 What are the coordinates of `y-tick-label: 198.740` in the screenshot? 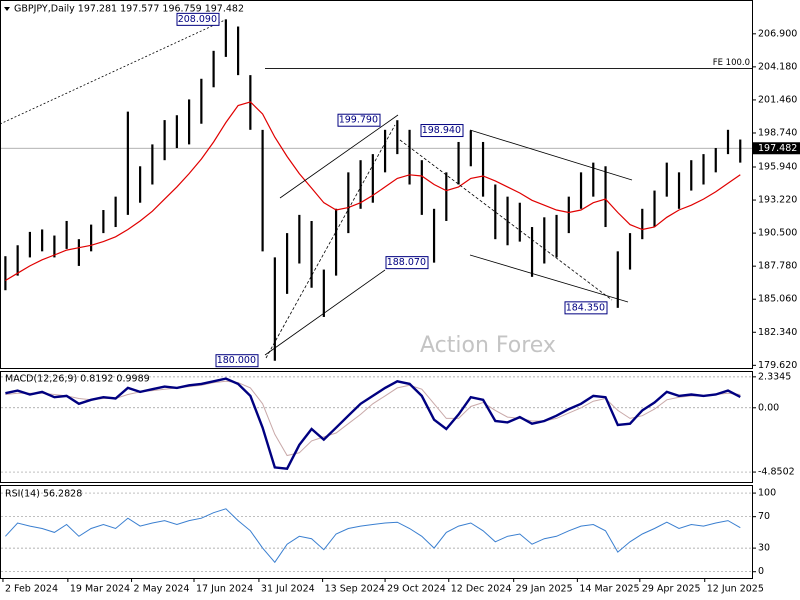 It's located at (777, 132).